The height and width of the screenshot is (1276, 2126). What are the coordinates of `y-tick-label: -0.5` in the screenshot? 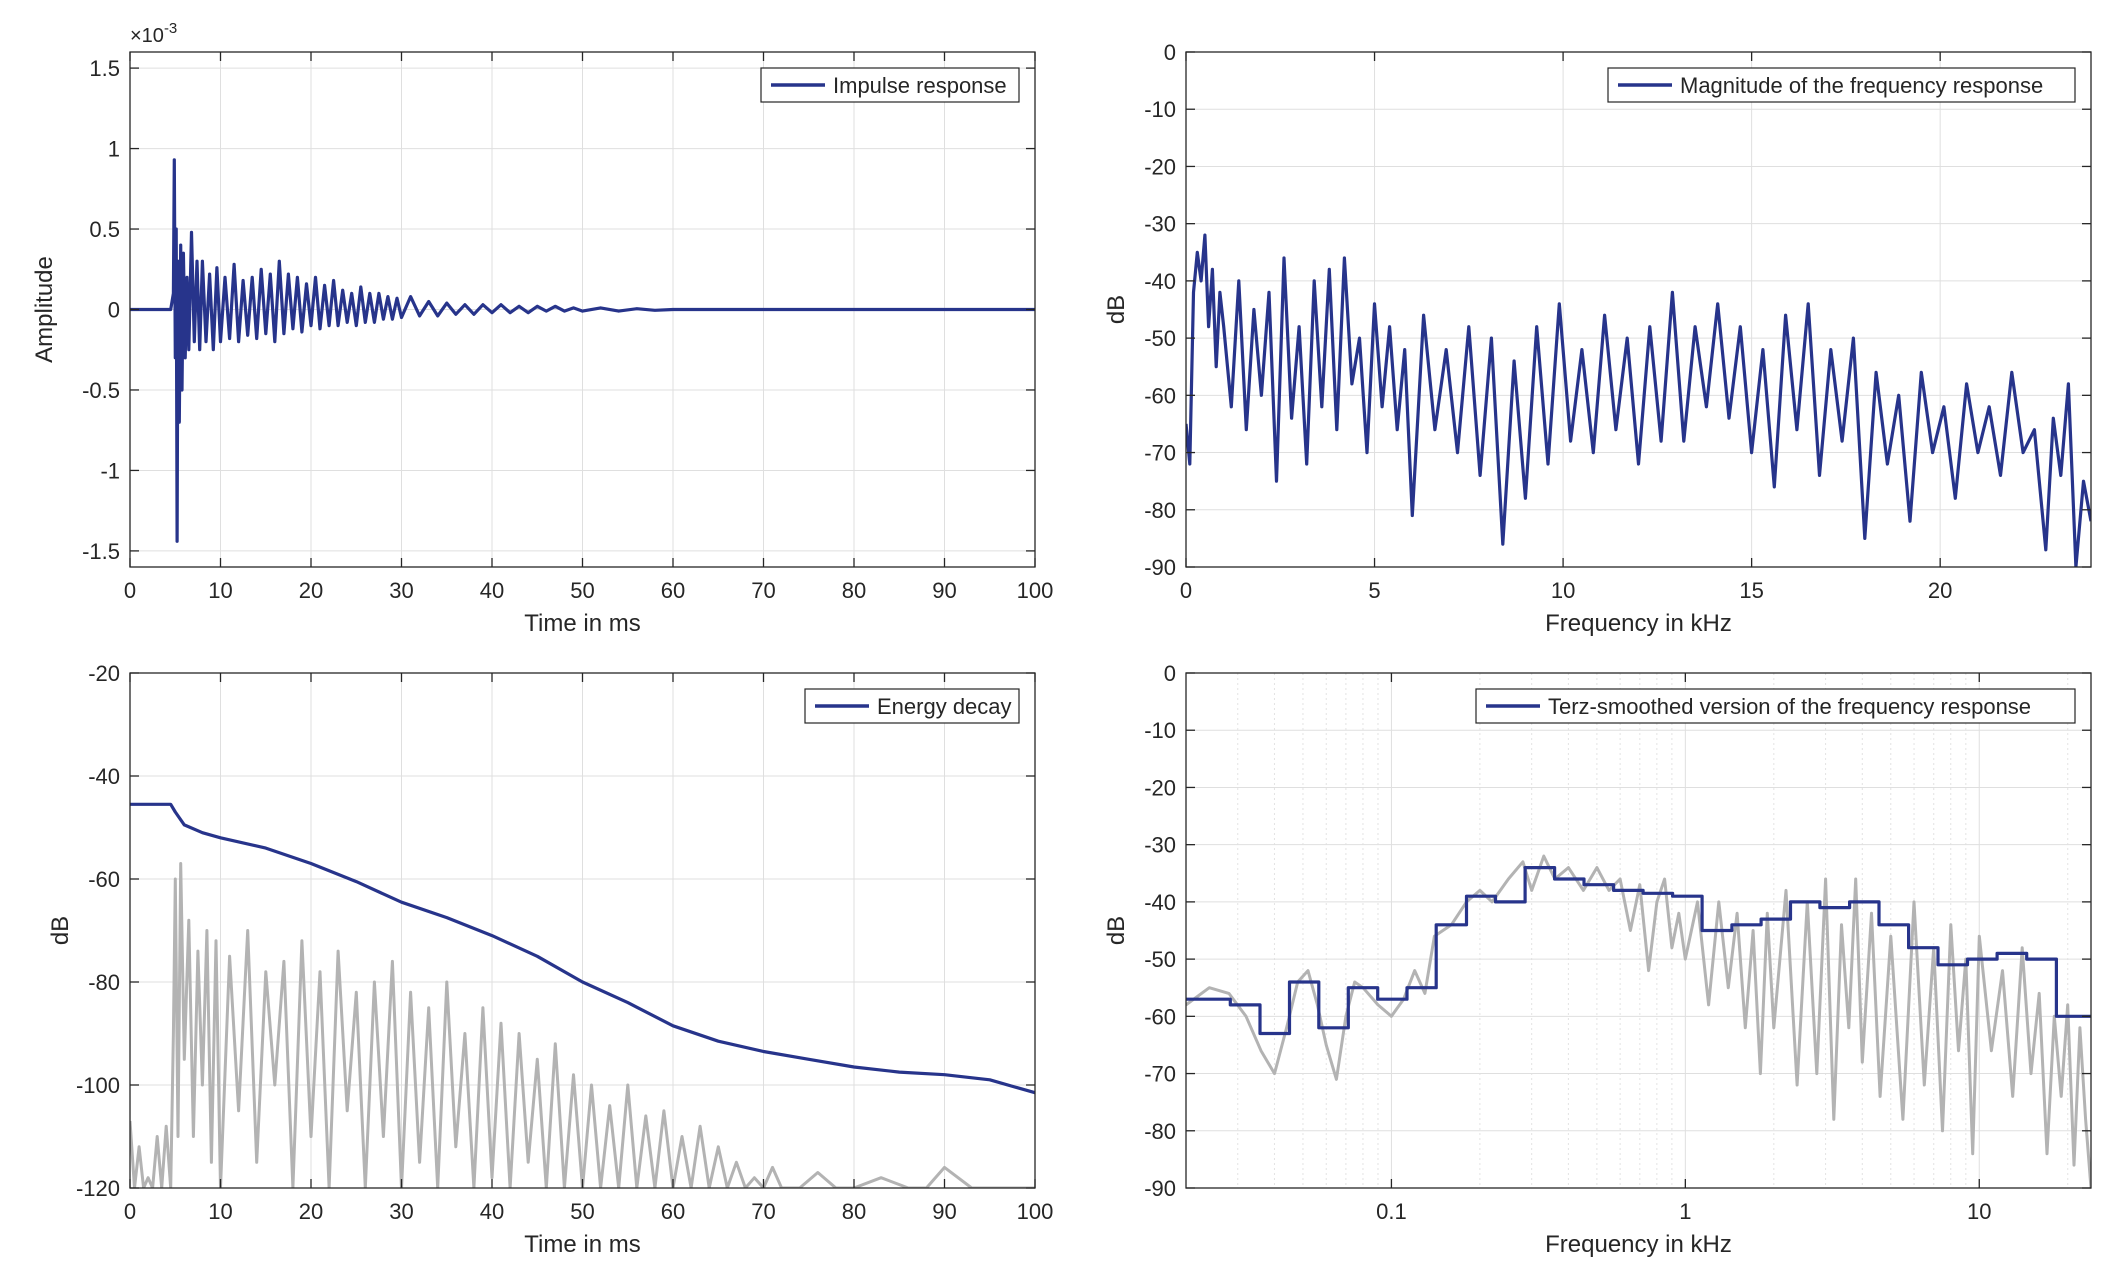 It's located at (101, 390).